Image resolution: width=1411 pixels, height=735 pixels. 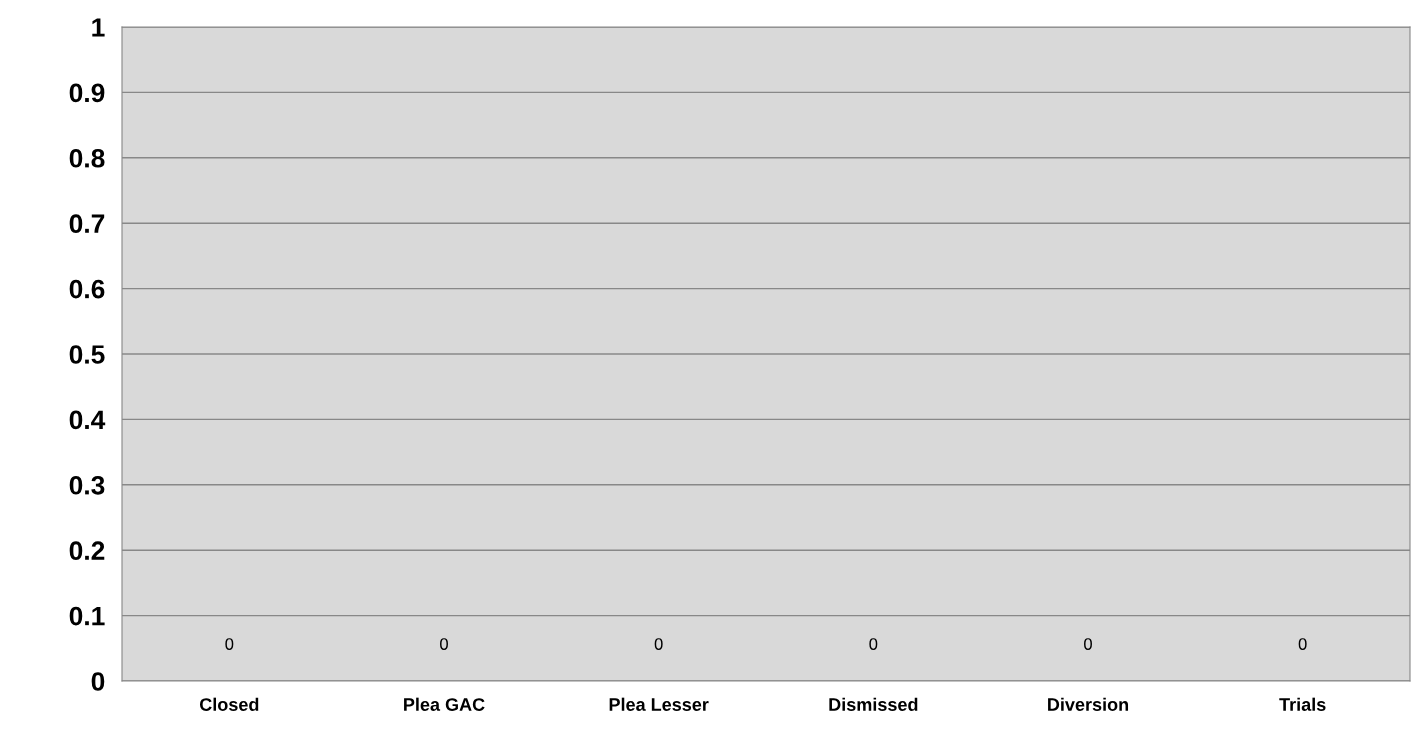 I want to click on y-tick-label: 0.5, so click(x=87, y=354).